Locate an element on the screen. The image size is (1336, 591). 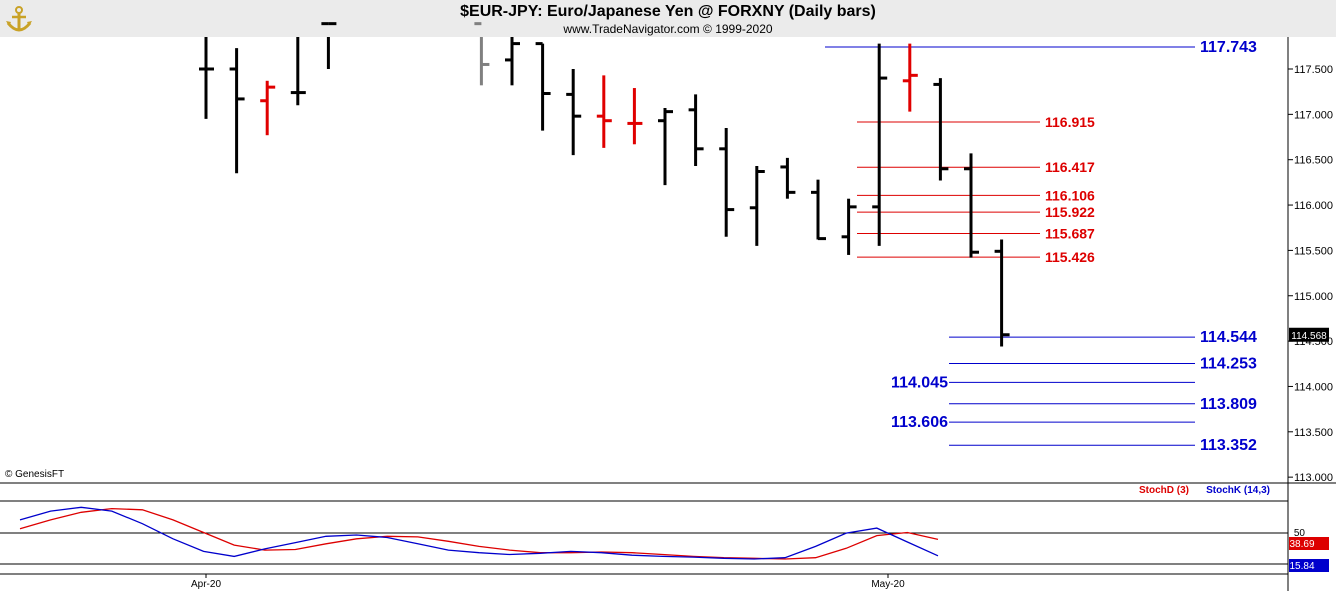
price-tick-label: 117.000 is located at coordinates (1313, 115).